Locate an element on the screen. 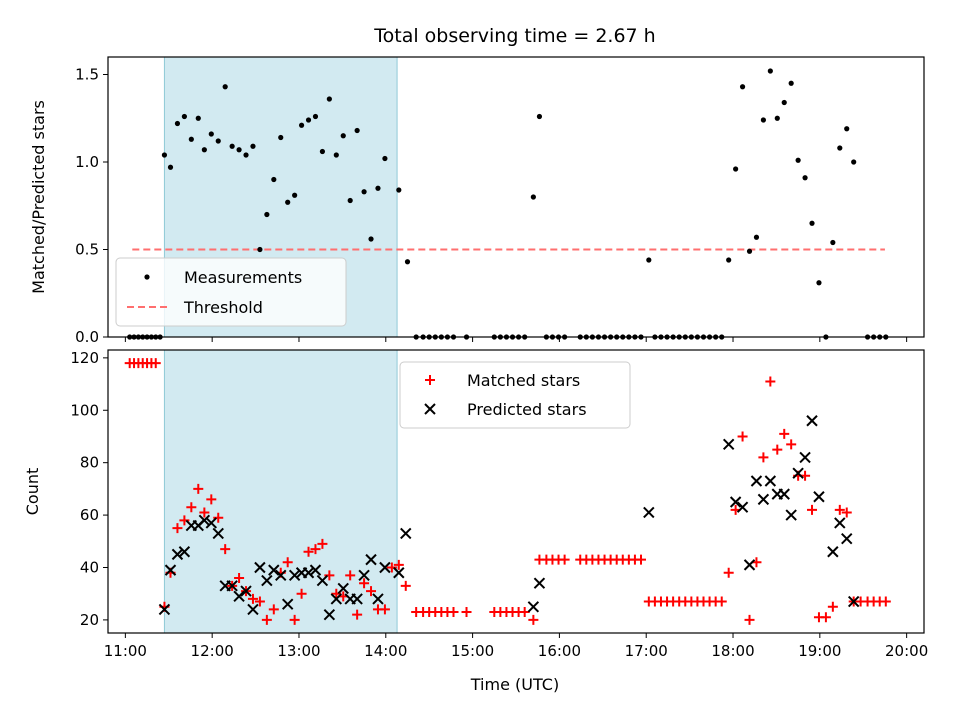 The image size is (960, 720). legend-threshold-label: Threshold is located at coordinates (223, 307).